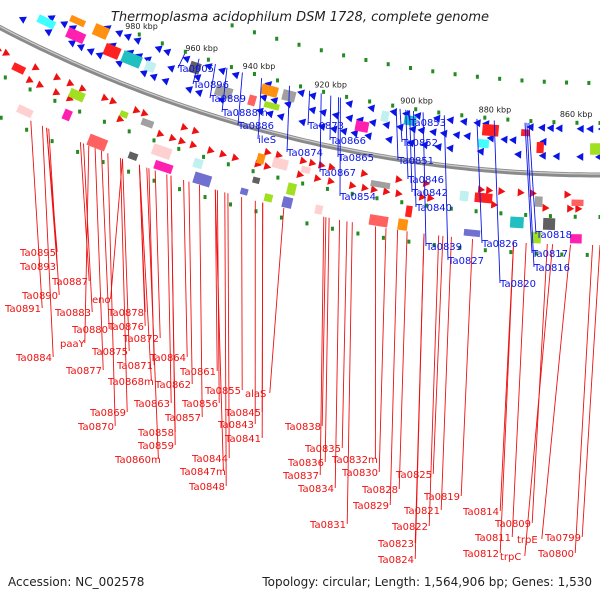 This screenshot has height=600, width=600. I want to click on reverse-gene-label: Ta0872, so click(140, 339).